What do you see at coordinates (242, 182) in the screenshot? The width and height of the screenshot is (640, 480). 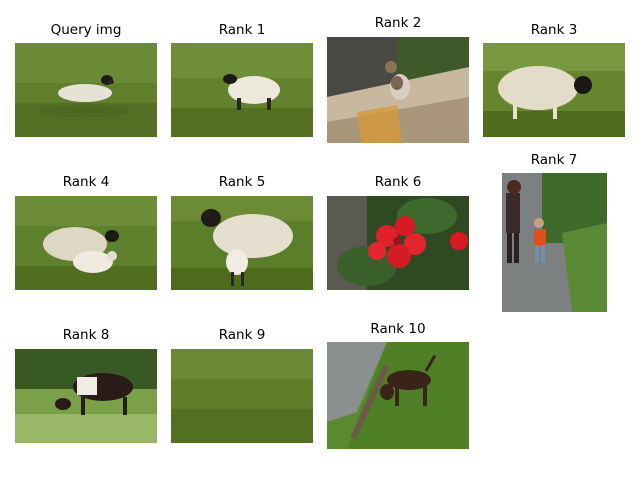 I see `panel-title: Rank 5` at bounding box center [242, 182].